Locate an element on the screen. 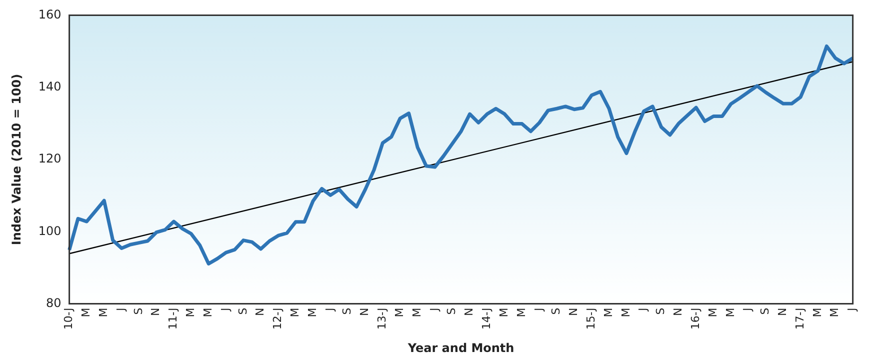 Image resolution: width=870 pixels, height=364 pixels. y-axis-title: Index Value (2010 = 100) is located at coordinates (16, 160).